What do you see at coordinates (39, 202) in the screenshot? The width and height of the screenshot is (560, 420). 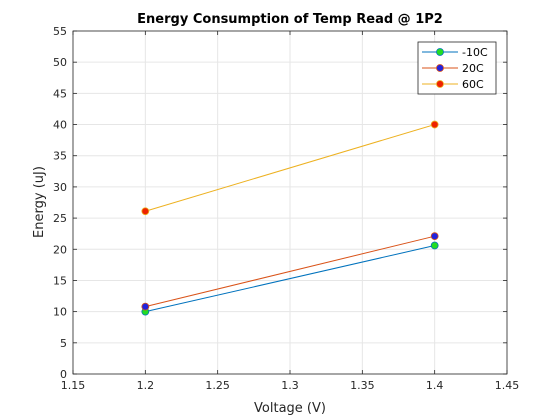 I see `y-axis-label: Energy (uJ)` at bounding box center [39, 202].